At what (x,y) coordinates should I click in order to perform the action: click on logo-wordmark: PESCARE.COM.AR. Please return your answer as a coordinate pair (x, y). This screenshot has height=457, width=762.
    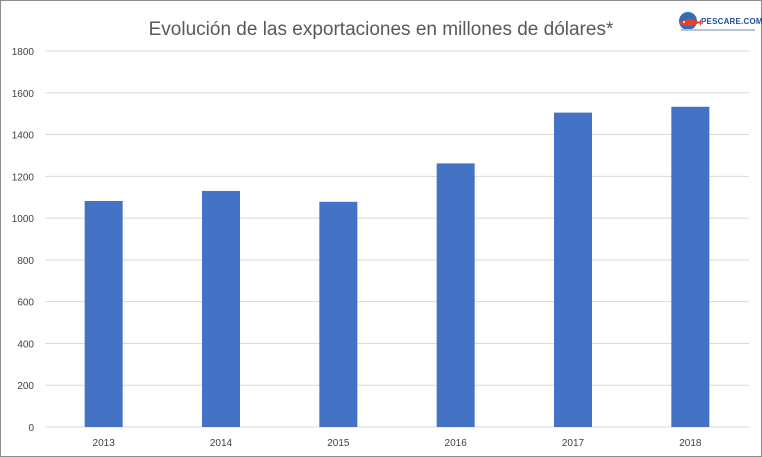
    Looking at the image, I should click on (731, 21).